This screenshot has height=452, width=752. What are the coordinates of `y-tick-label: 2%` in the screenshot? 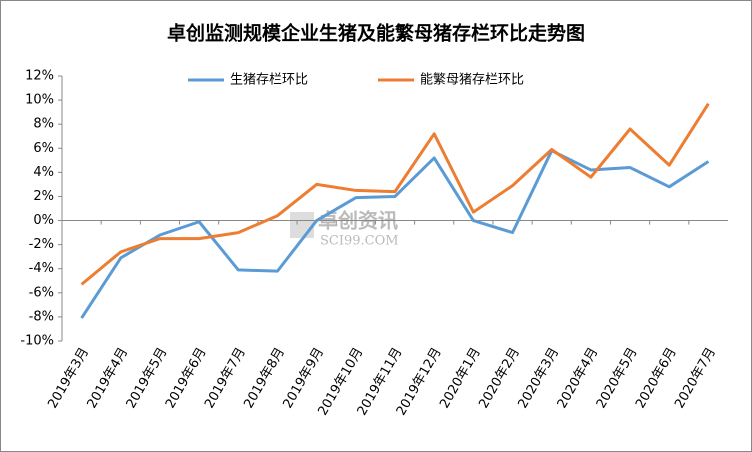 It's located at (43, 196).